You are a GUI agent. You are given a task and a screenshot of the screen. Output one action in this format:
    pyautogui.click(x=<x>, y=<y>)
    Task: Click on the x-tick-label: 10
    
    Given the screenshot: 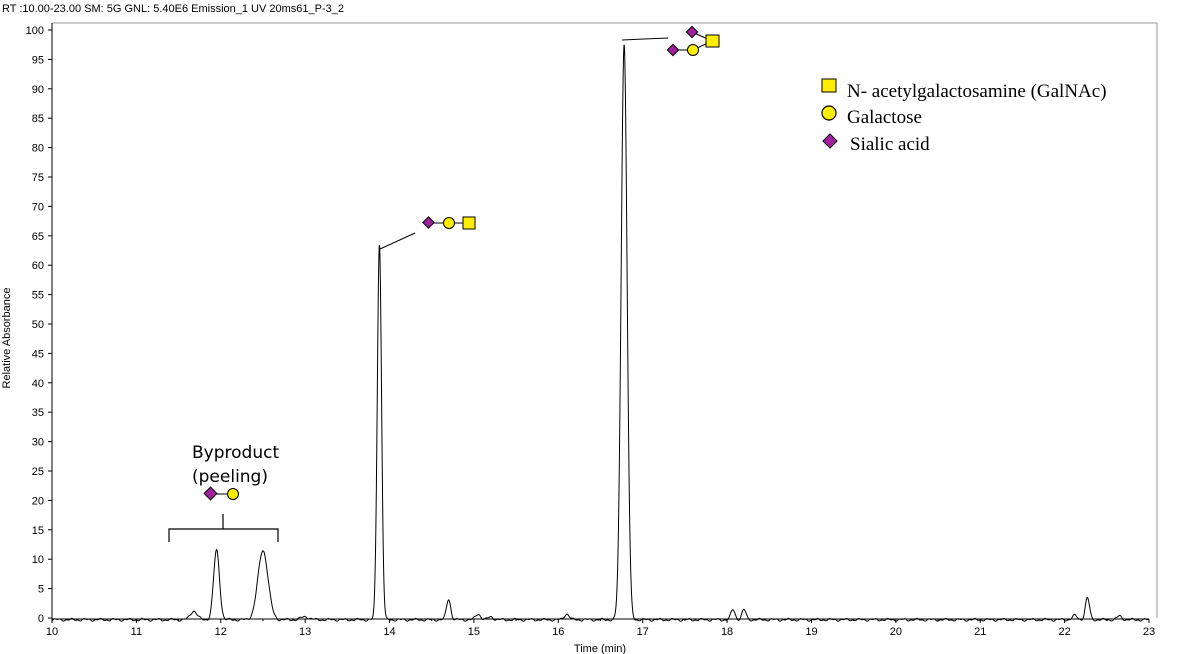 What is the action you would take?
    pyautogui.click(x=52, y=632)
    